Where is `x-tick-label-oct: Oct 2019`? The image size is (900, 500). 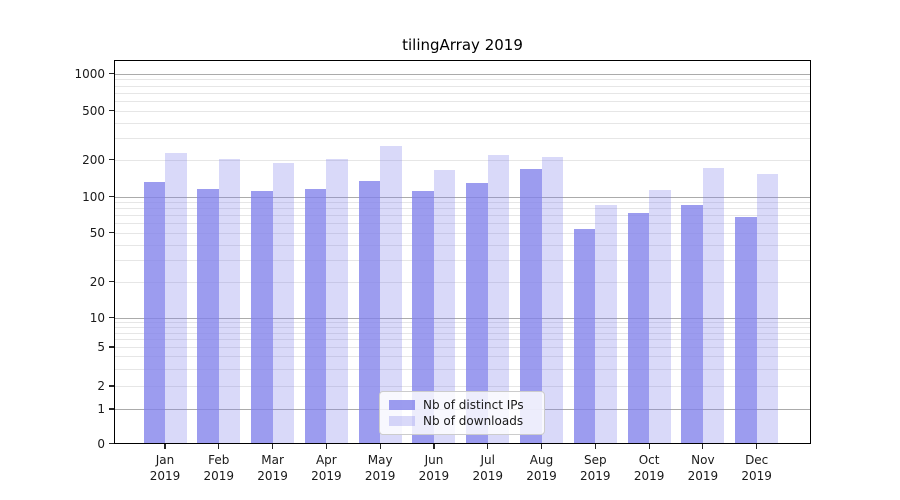 x-tick-label-oct: Oct 2019 is located at coordinates (649, 468).